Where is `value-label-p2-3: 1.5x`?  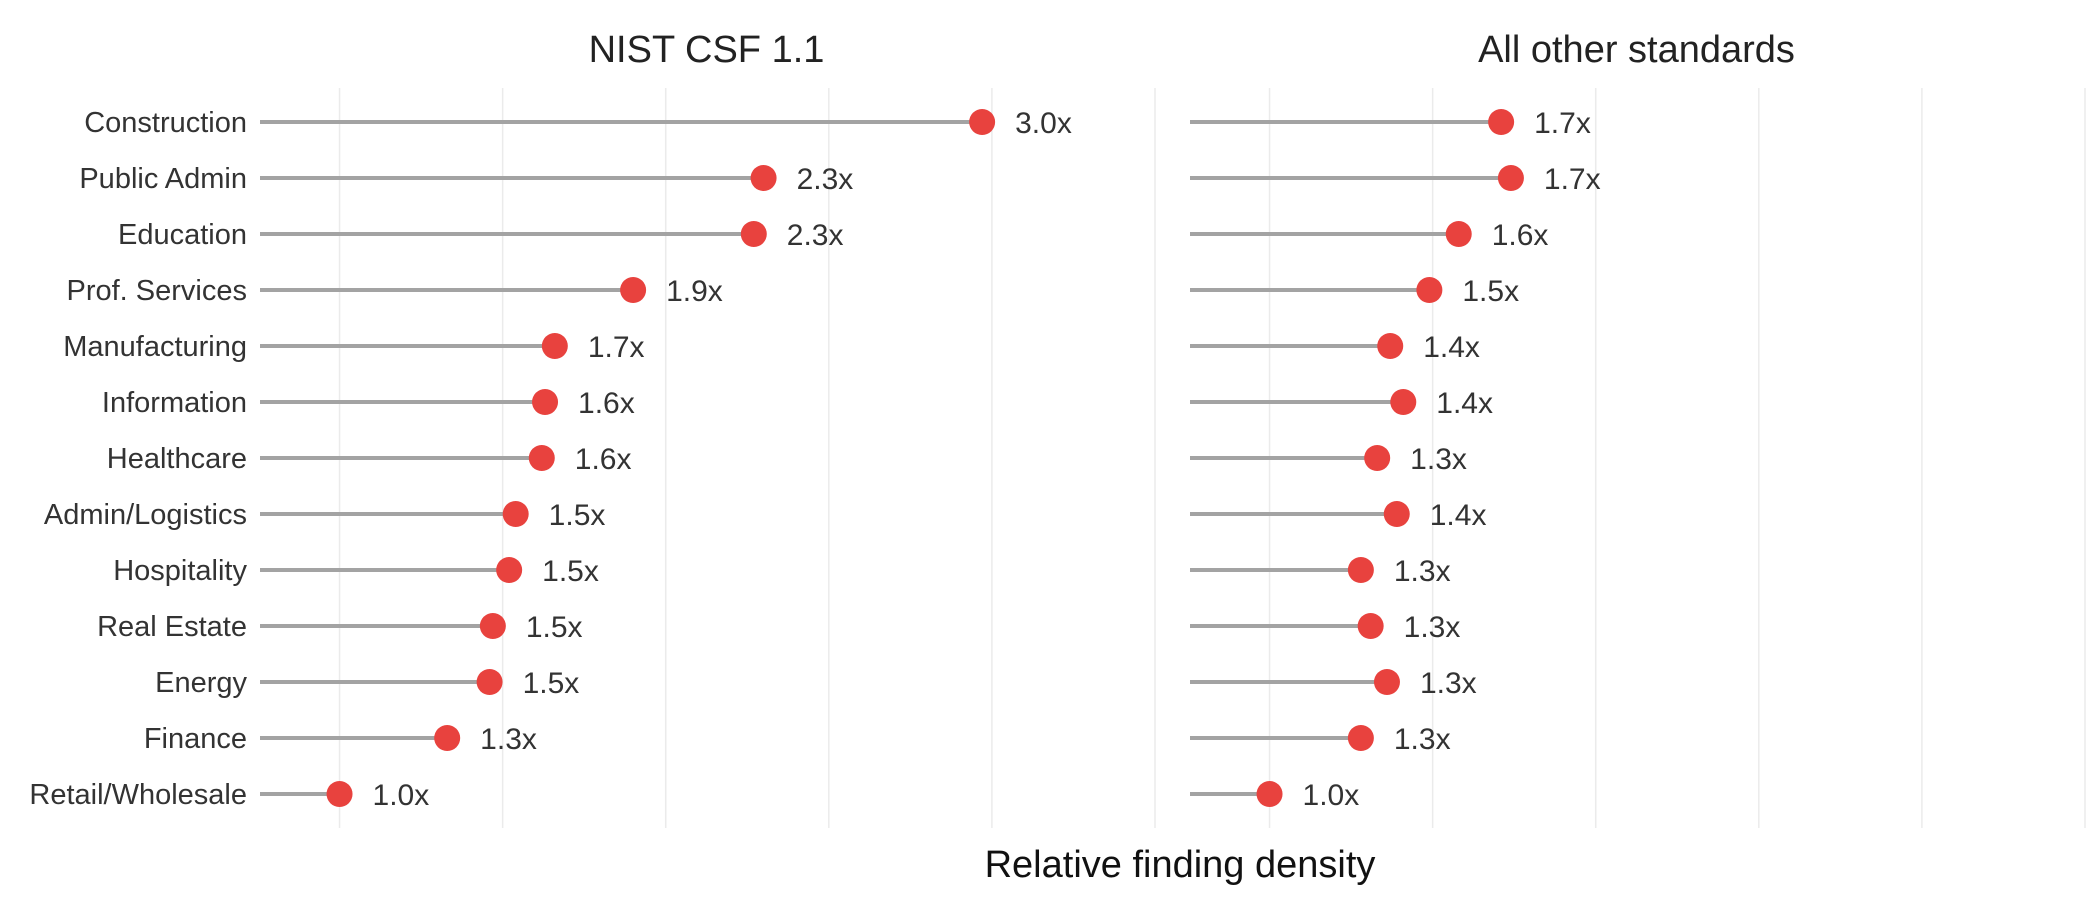
value-label-p2-3: 1.5x is located at coordinates (1490, 291).